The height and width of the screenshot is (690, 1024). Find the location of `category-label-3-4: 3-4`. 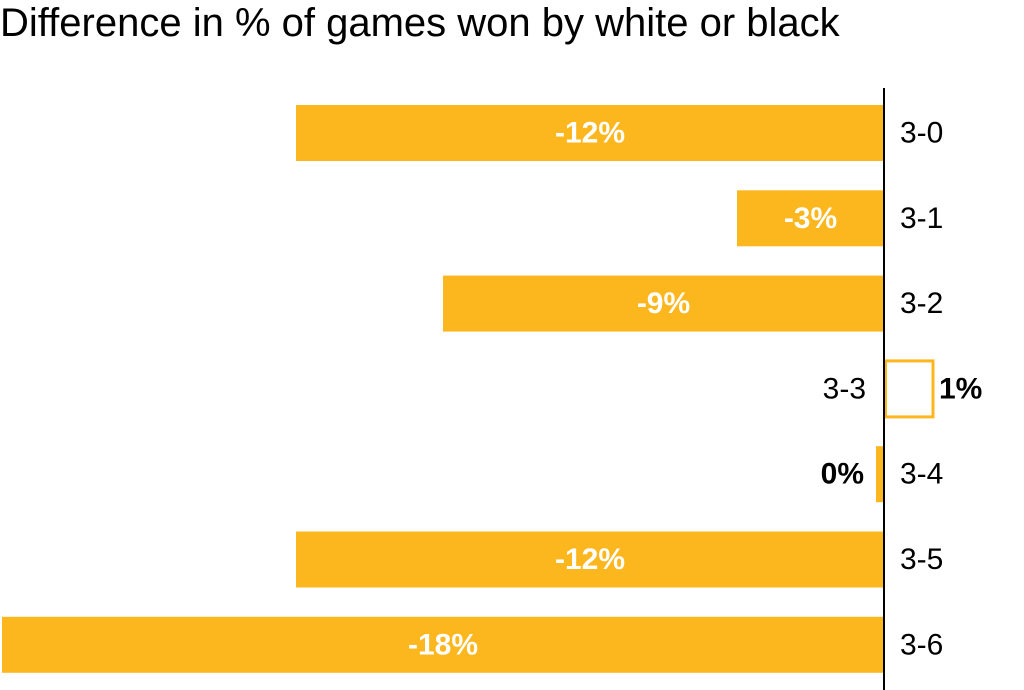

category-label-3-4: 3-4 is located at coordinates (921, 474).